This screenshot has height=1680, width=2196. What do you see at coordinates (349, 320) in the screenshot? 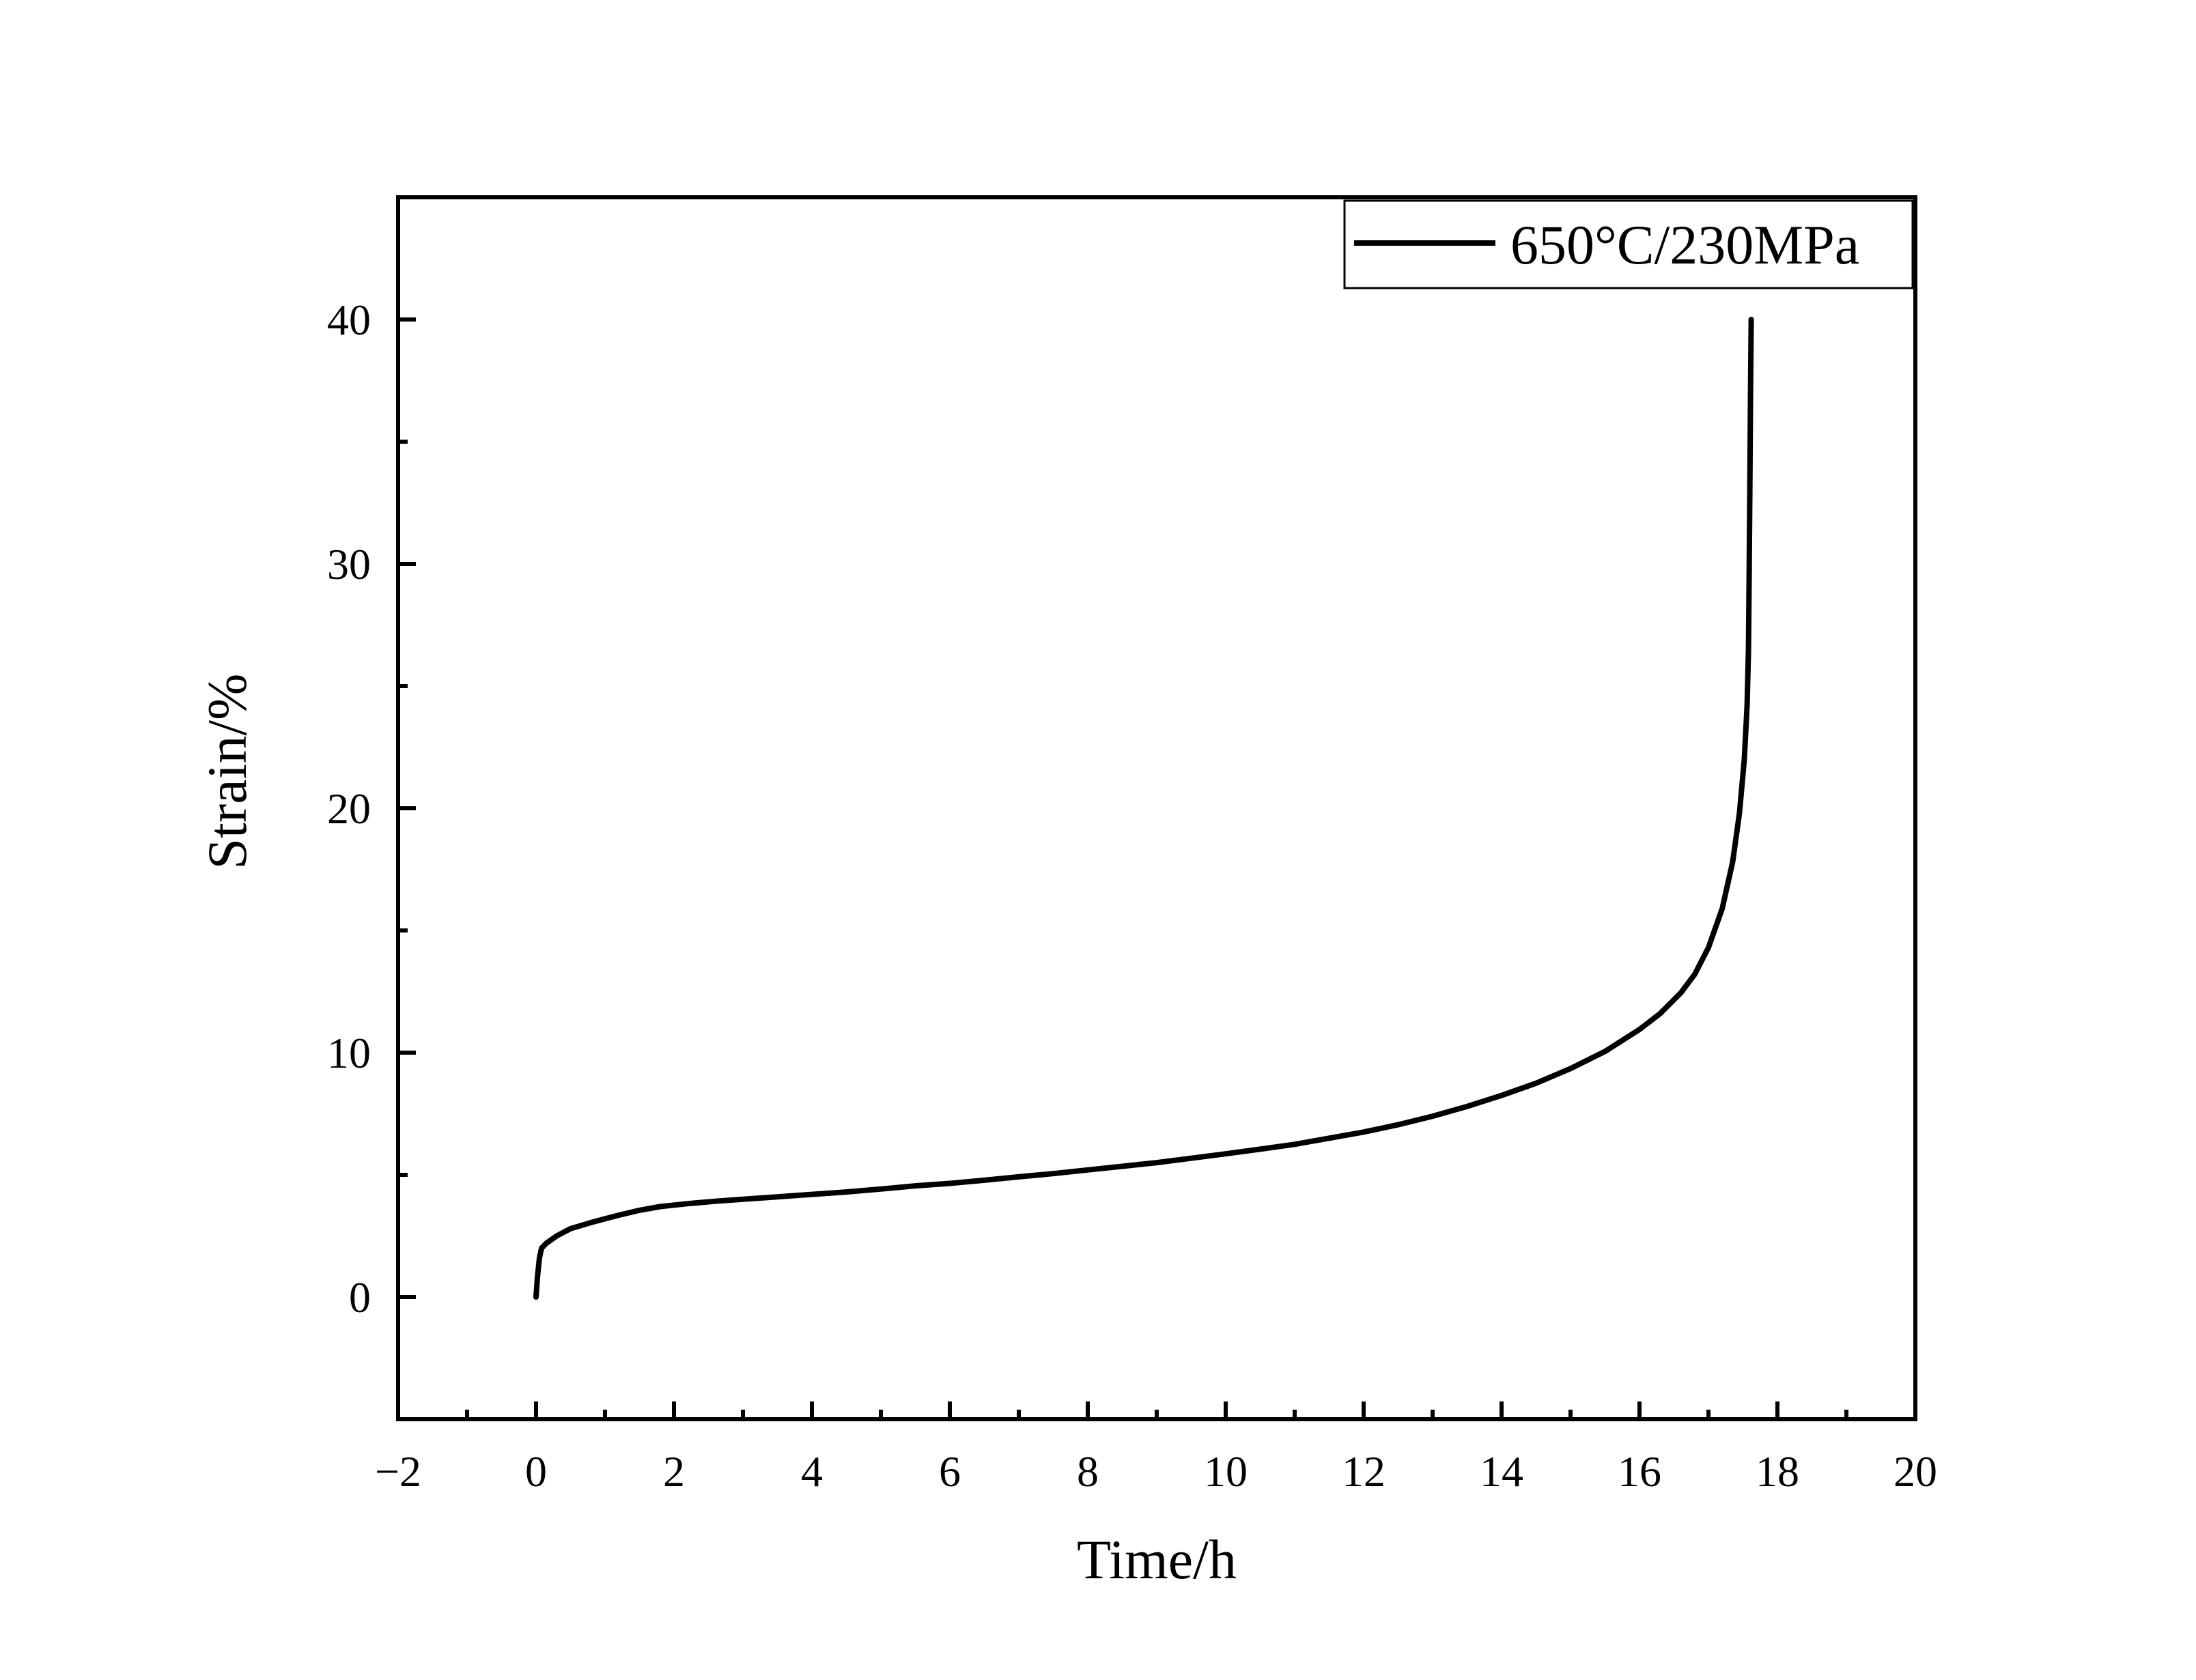
I see `y-tick-label: 40` at bounding box center [349, 320].